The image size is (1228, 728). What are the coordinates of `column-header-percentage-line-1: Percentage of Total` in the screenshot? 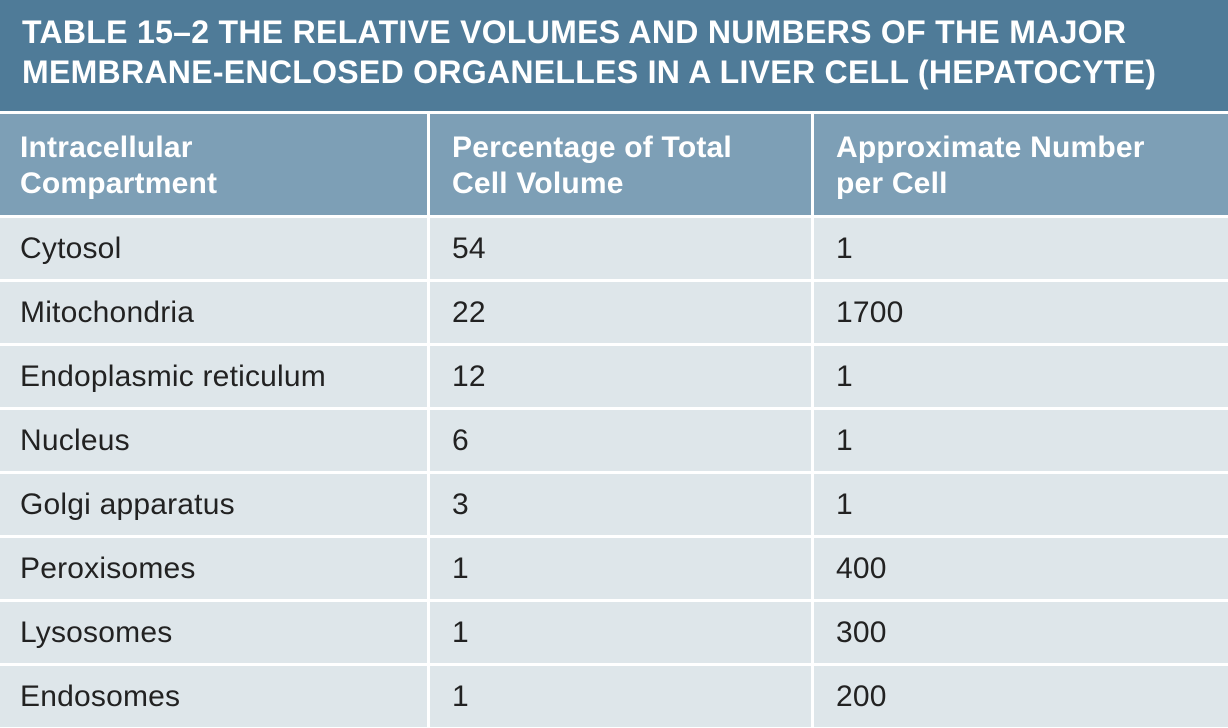 It's located at (592, 147).